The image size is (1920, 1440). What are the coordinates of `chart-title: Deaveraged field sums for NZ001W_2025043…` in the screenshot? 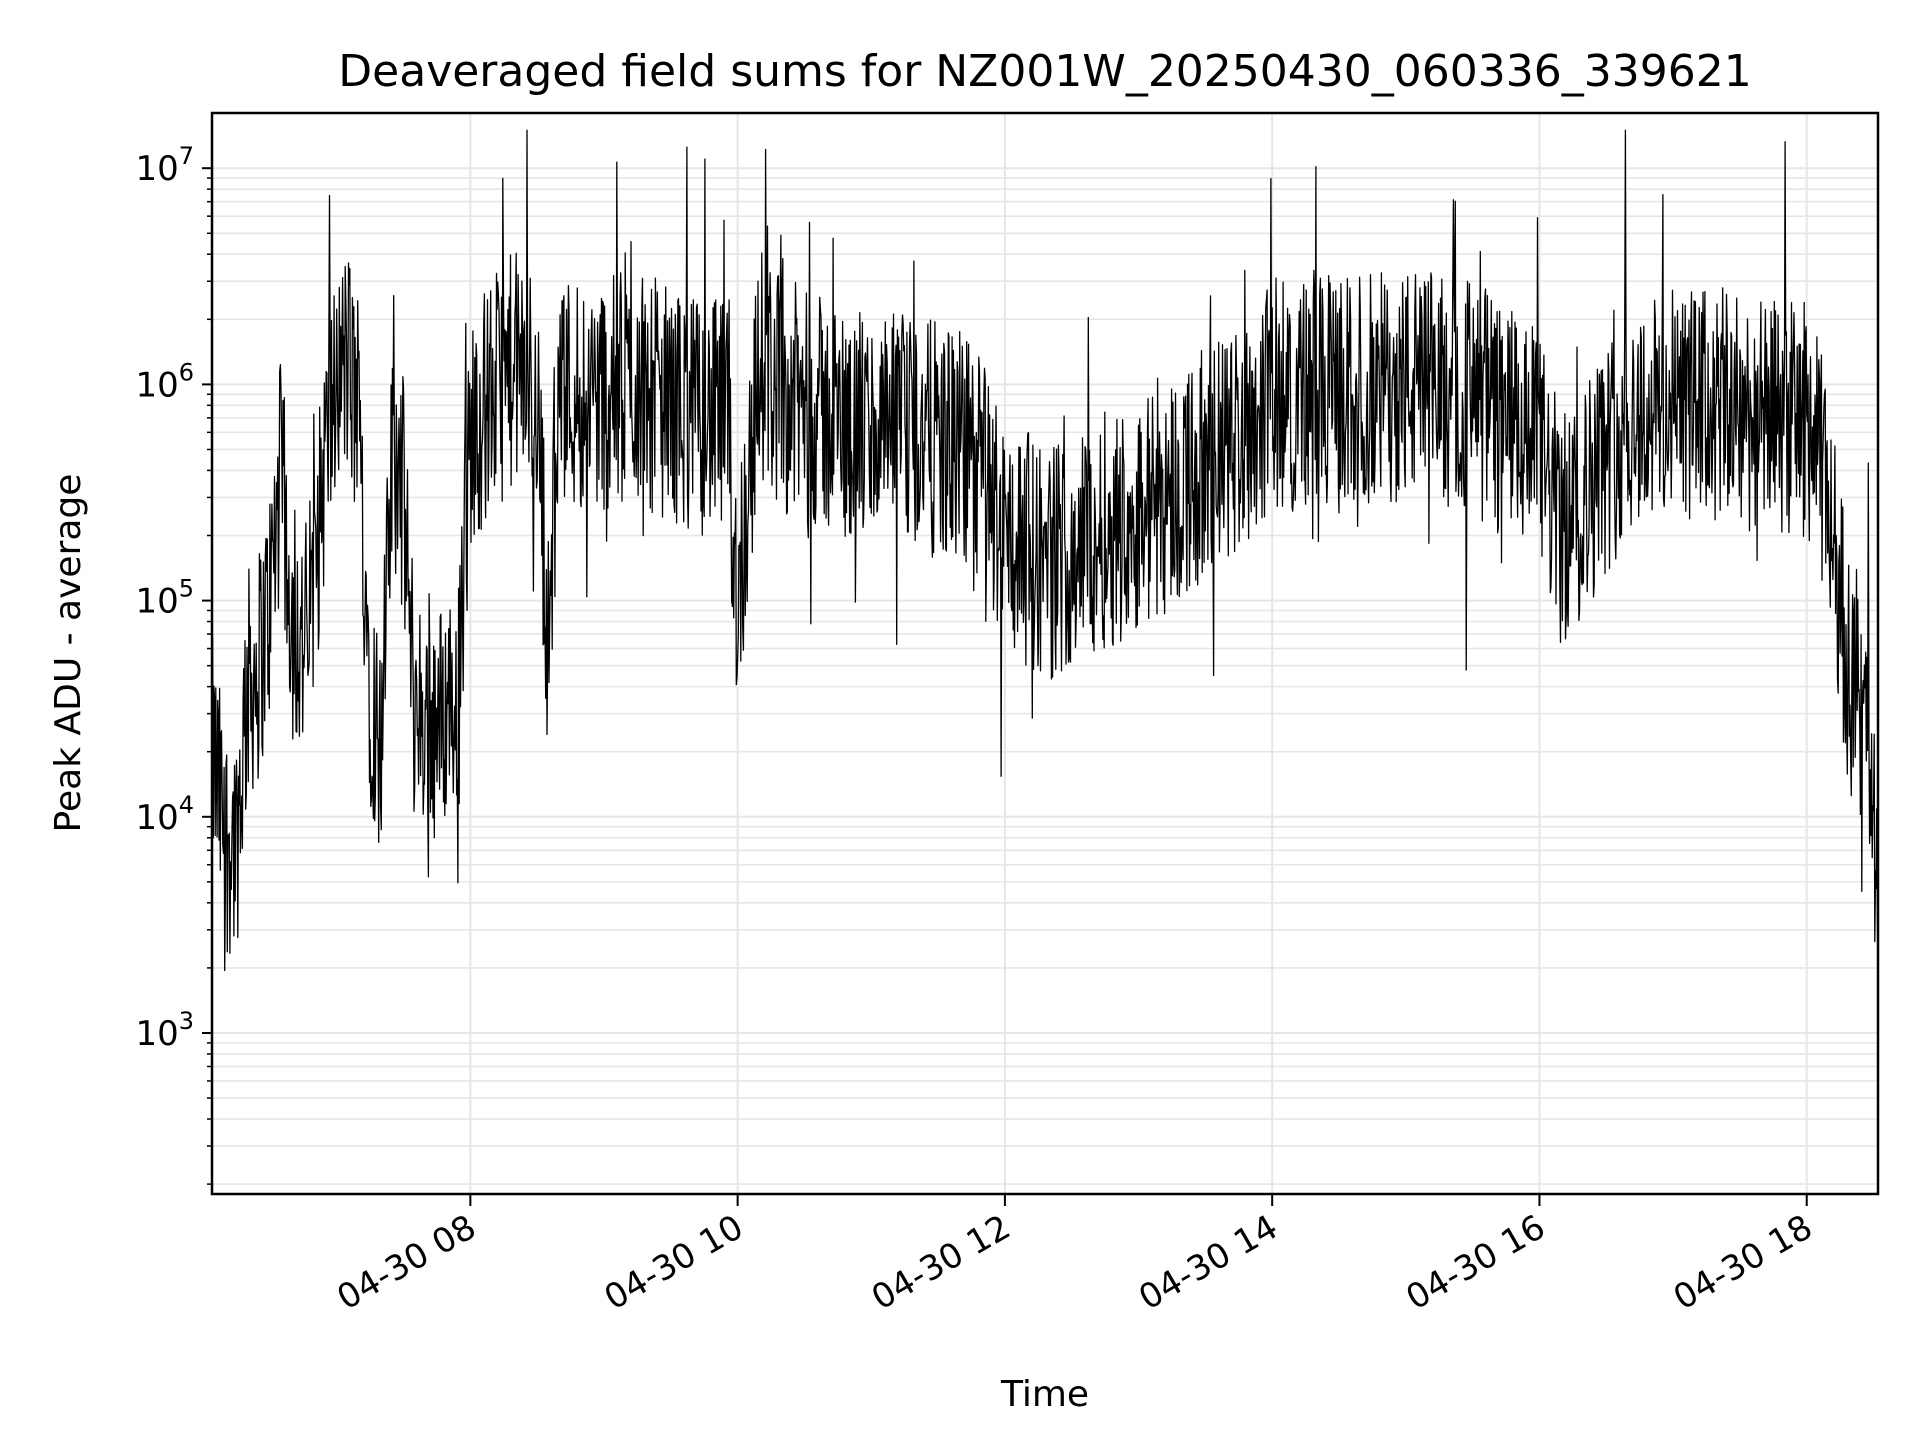 It's located at (1044, 71).